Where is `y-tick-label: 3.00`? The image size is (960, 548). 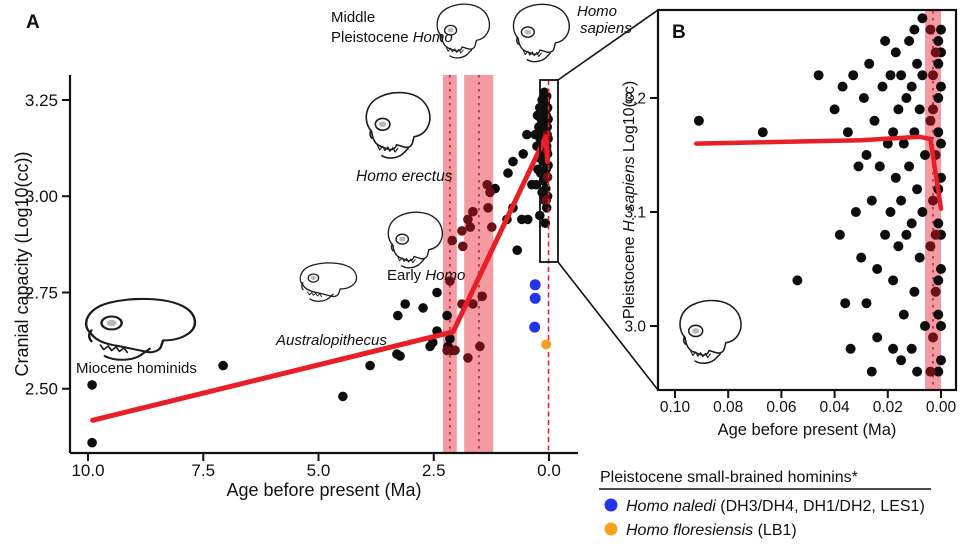
y-tick-label: 3.00 is located at coordinates (41, 196).